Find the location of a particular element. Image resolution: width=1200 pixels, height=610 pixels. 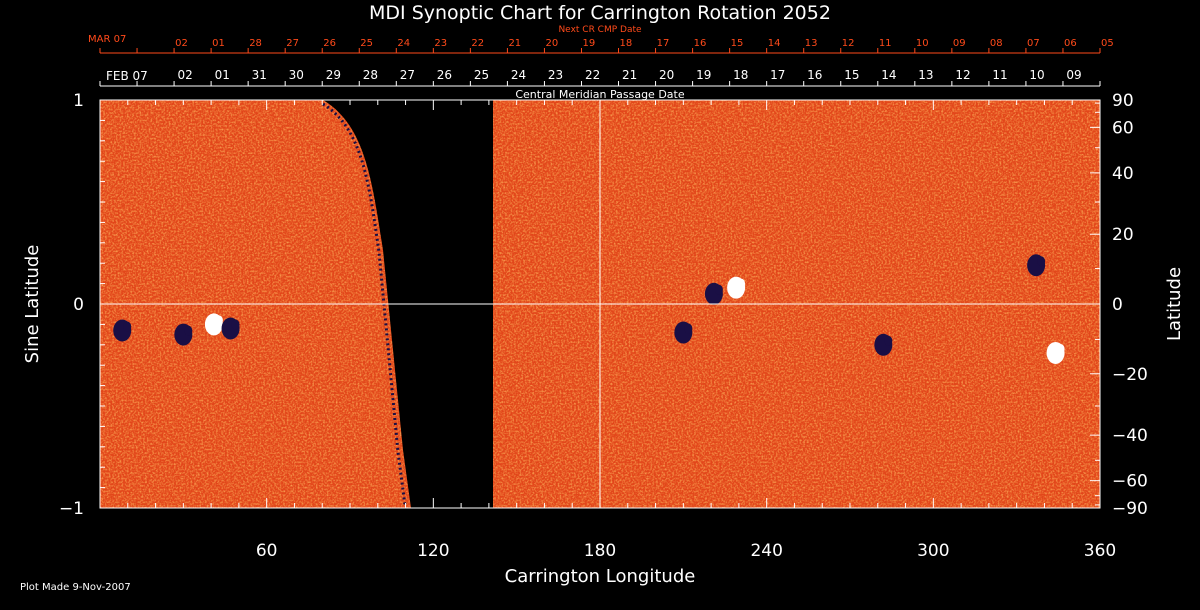

cmp-date-label: 18 is located at coordinates (740, 75).